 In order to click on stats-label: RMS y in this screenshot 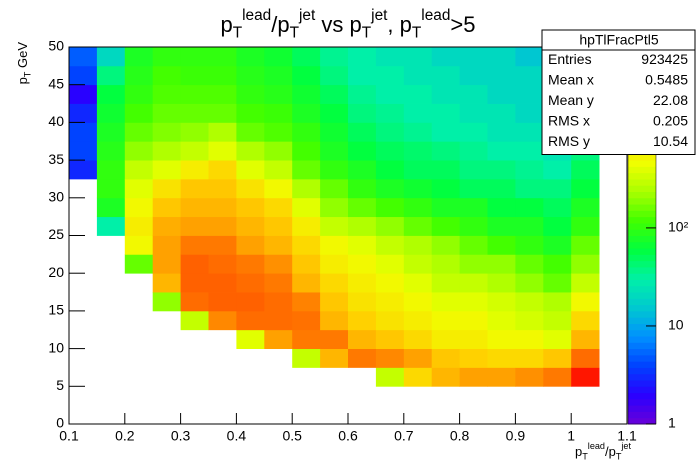, I will do `click(569, 141)`.